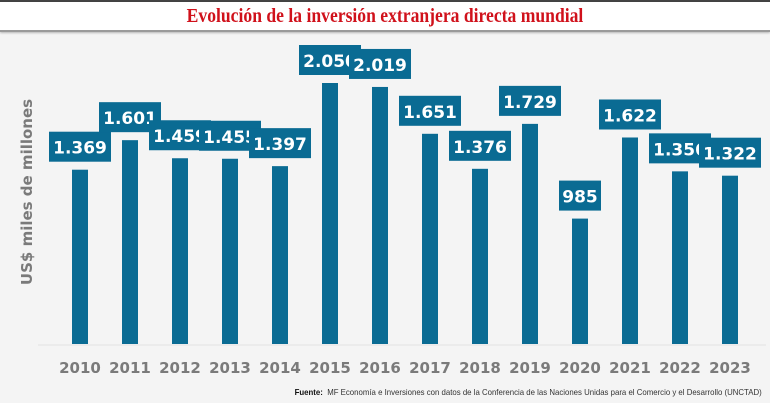  What do you see at coordinates (80, 149) in the screenshot?
I see `value-label-2010: 1.369` at bounding box center [80, 149].